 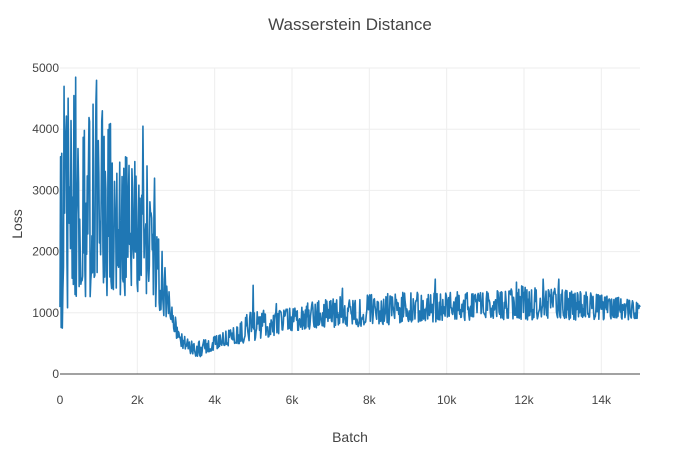 What do you see at coordinates (350, 24) in the screenshot?
I see `chart-title: Wasserstein Distance` at bounding box center [350, 24].